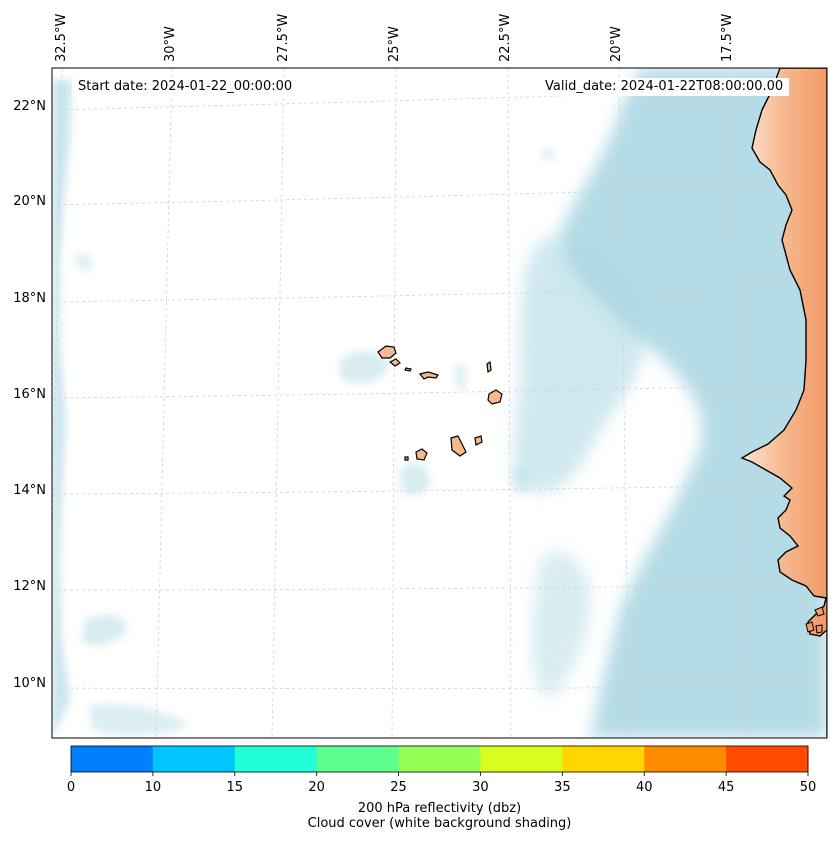  What do you see at coordinates (29, 490) in the screenshot?
I see `lat-label-14n: 14°N` at bounding box center [29, 490].